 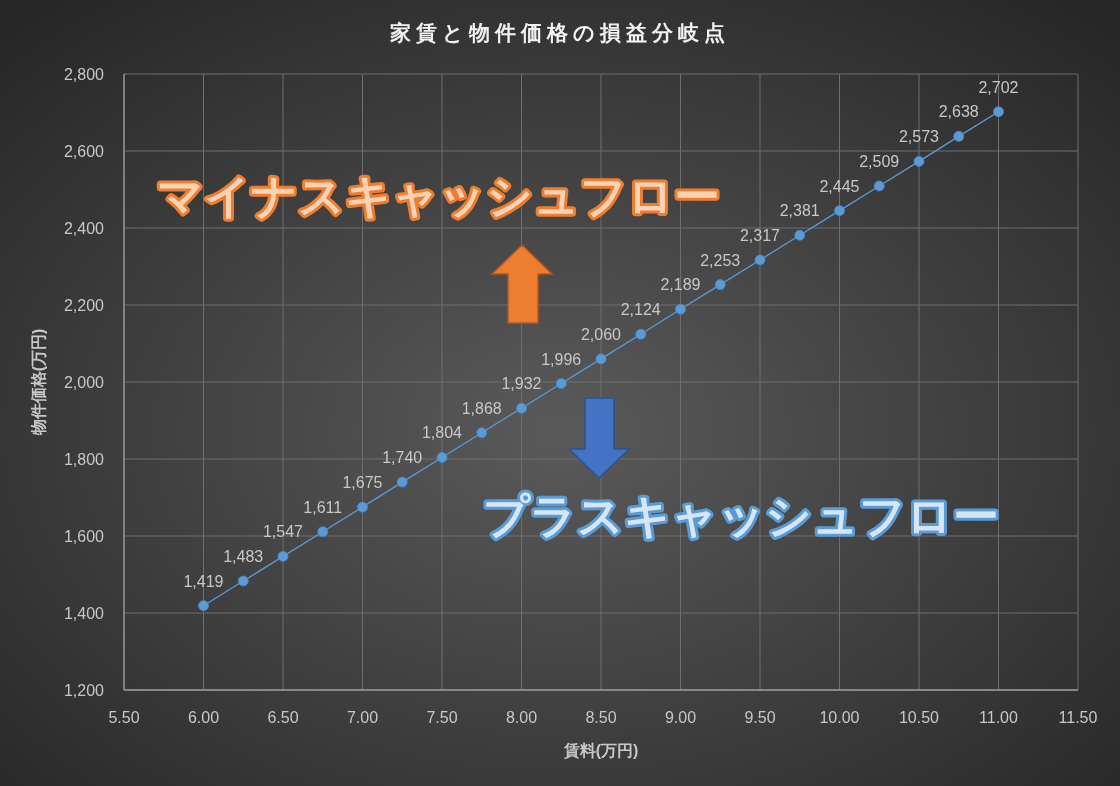 I want to click on data-label: 2,702, so click(x=998, y=87).